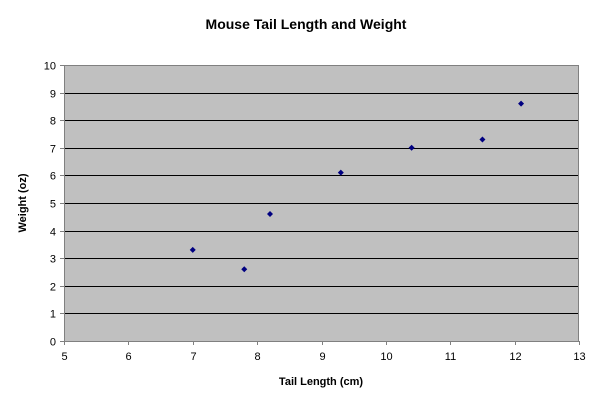  What do you see at coordinates (64, 357) in the screenshot?
I see `x-tick-label: 5` at bounding box center [64, 357].